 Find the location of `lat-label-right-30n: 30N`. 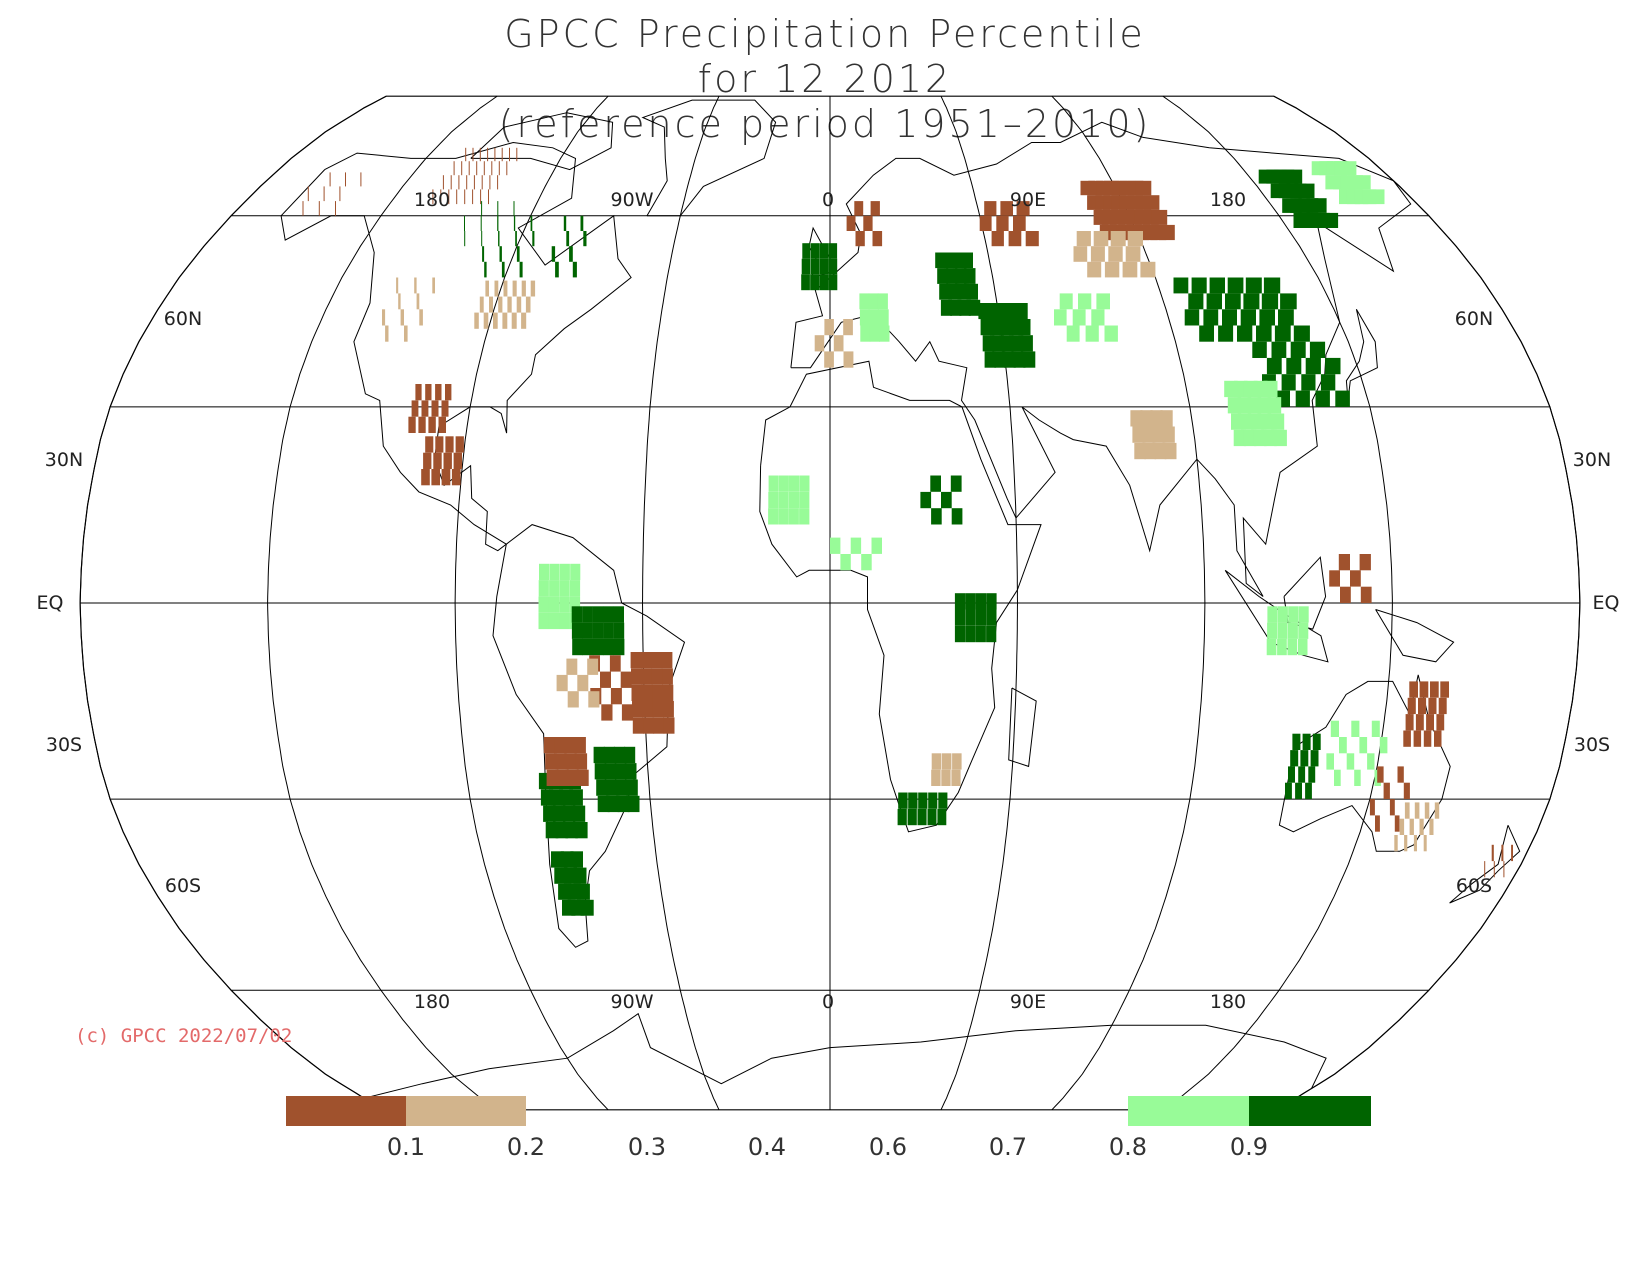

lat-label-right-30n: 30N is located at coordinates (1592, 460).